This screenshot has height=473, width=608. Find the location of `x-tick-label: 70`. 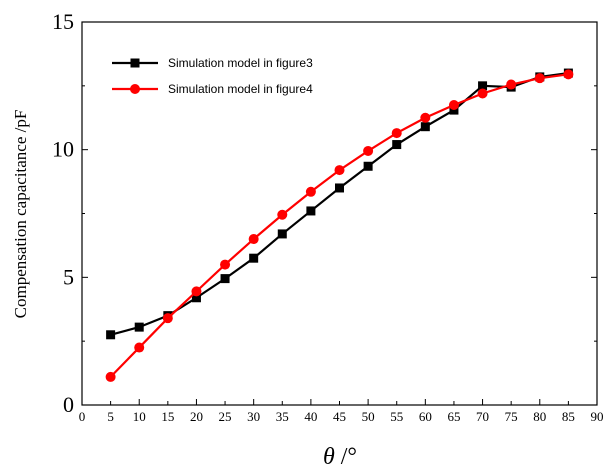

x-tick-label: 70 is located at coordinates (482, 416).